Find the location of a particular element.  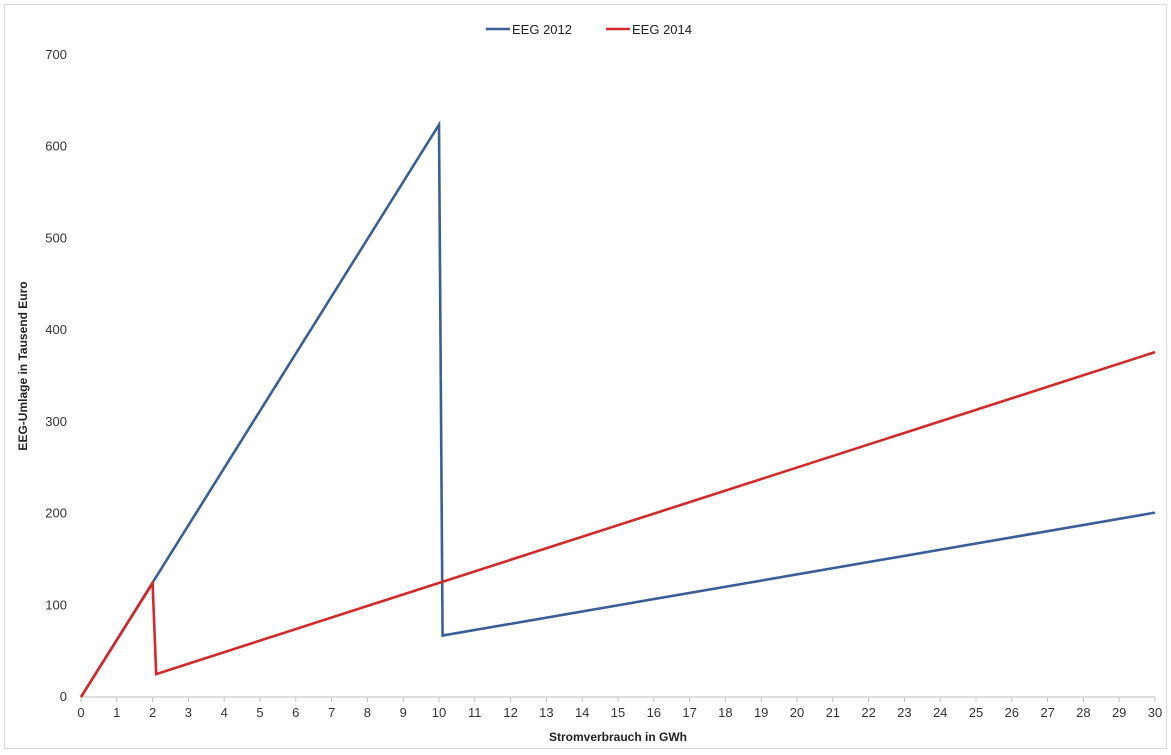

y-tick-label: 400 is located at coordinates (56, 329).